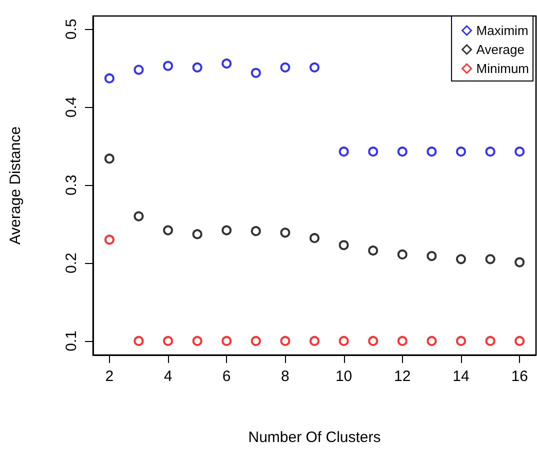 The height and width of the screenshot is (455, 537). Describe the element at coordinates (519, 376) in the screenshot. I see `x-tick-label: 16` at that location.